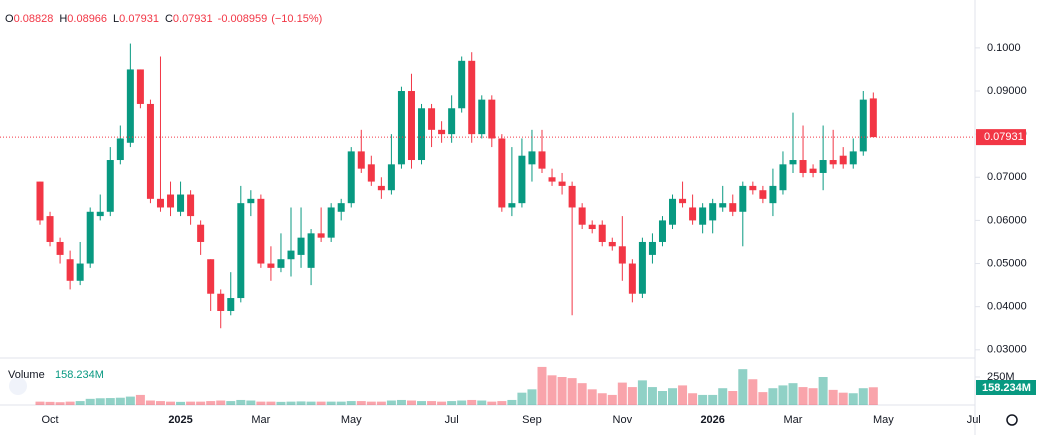 The height and width of the screenshot is (435, 1049). I want to click on settings-icon, so click(1012, 420).